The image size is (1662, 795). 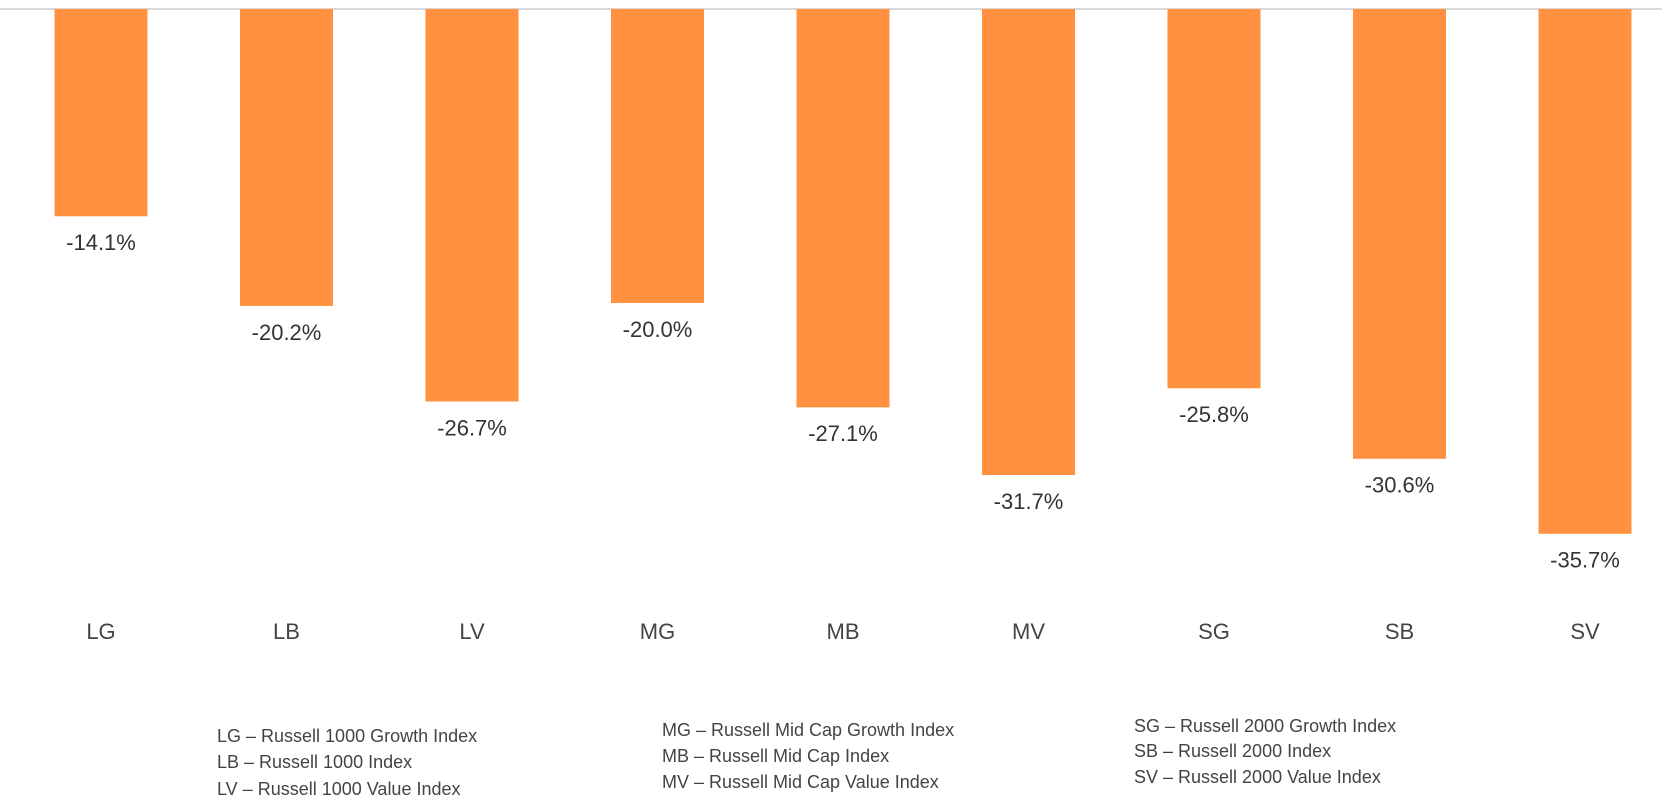 What do you see at coordinates (1265, 726) in the screenshot?
I see `legend-note: SG – Russell 2000 Growth Index` at bounding box center [1265, 726].